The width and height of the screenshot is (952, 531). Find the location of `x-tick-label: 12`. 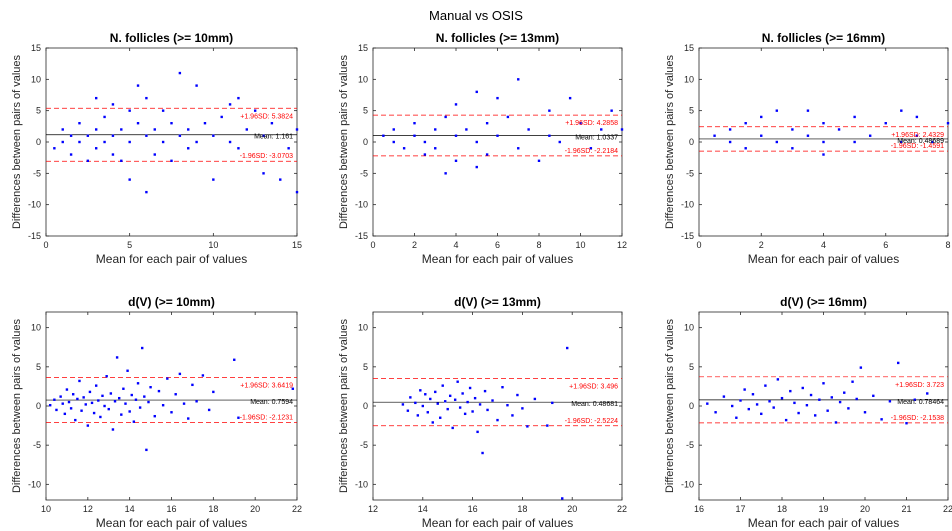

x-tick-label: 12 is located at coordinates (373, 509).